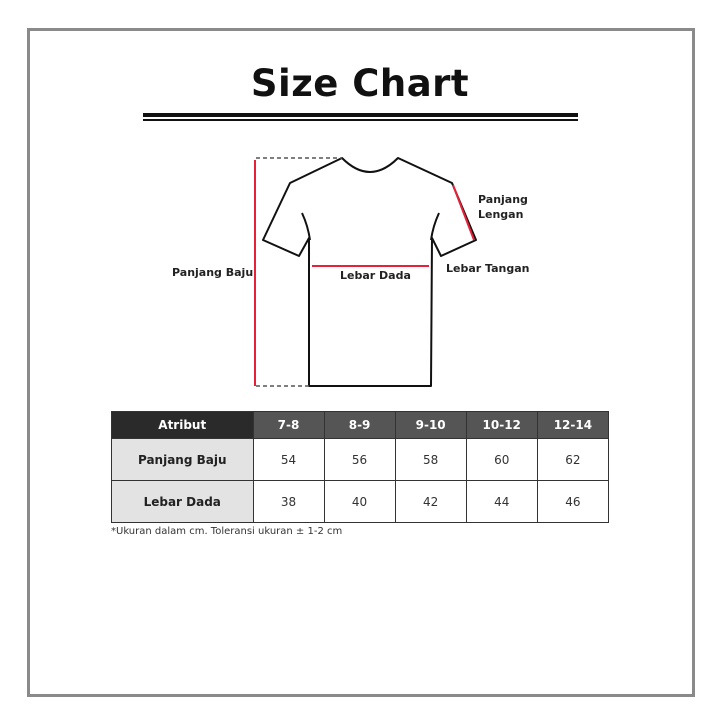 The width and height of the screenshot is (720, 720). What do you see at coordinates (360, 115) in the screenshot?
I see `title-divider-thick` at bounding box center [360, 115].